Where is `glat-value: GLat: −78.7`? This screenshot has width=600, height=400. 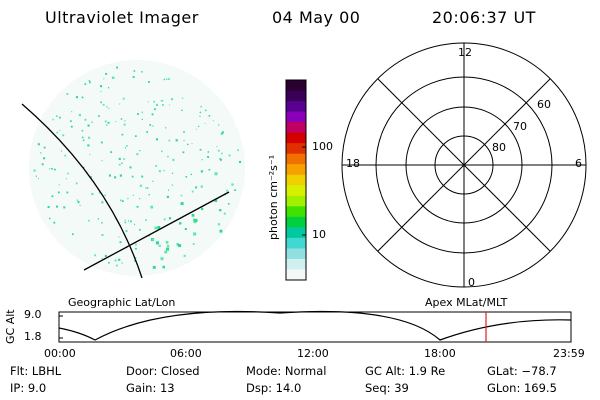
glat-value: GLat: −78.7 is located at coordinates (522, 371).